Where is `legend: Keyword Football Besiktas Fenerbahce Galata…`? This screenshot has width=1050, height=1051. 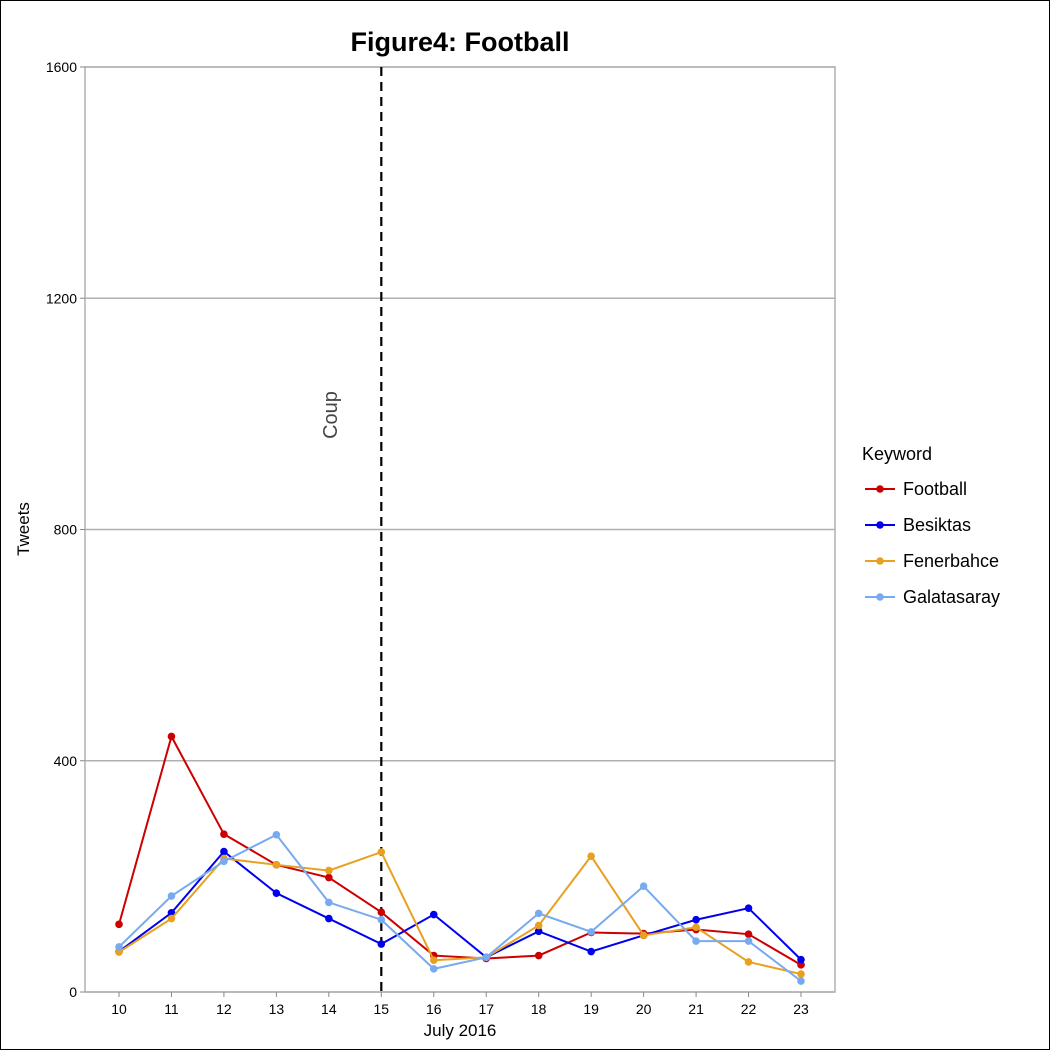
legend: Keyword Football Besiktas Fenerbahce Galata… is located at coordinates (931, 525).